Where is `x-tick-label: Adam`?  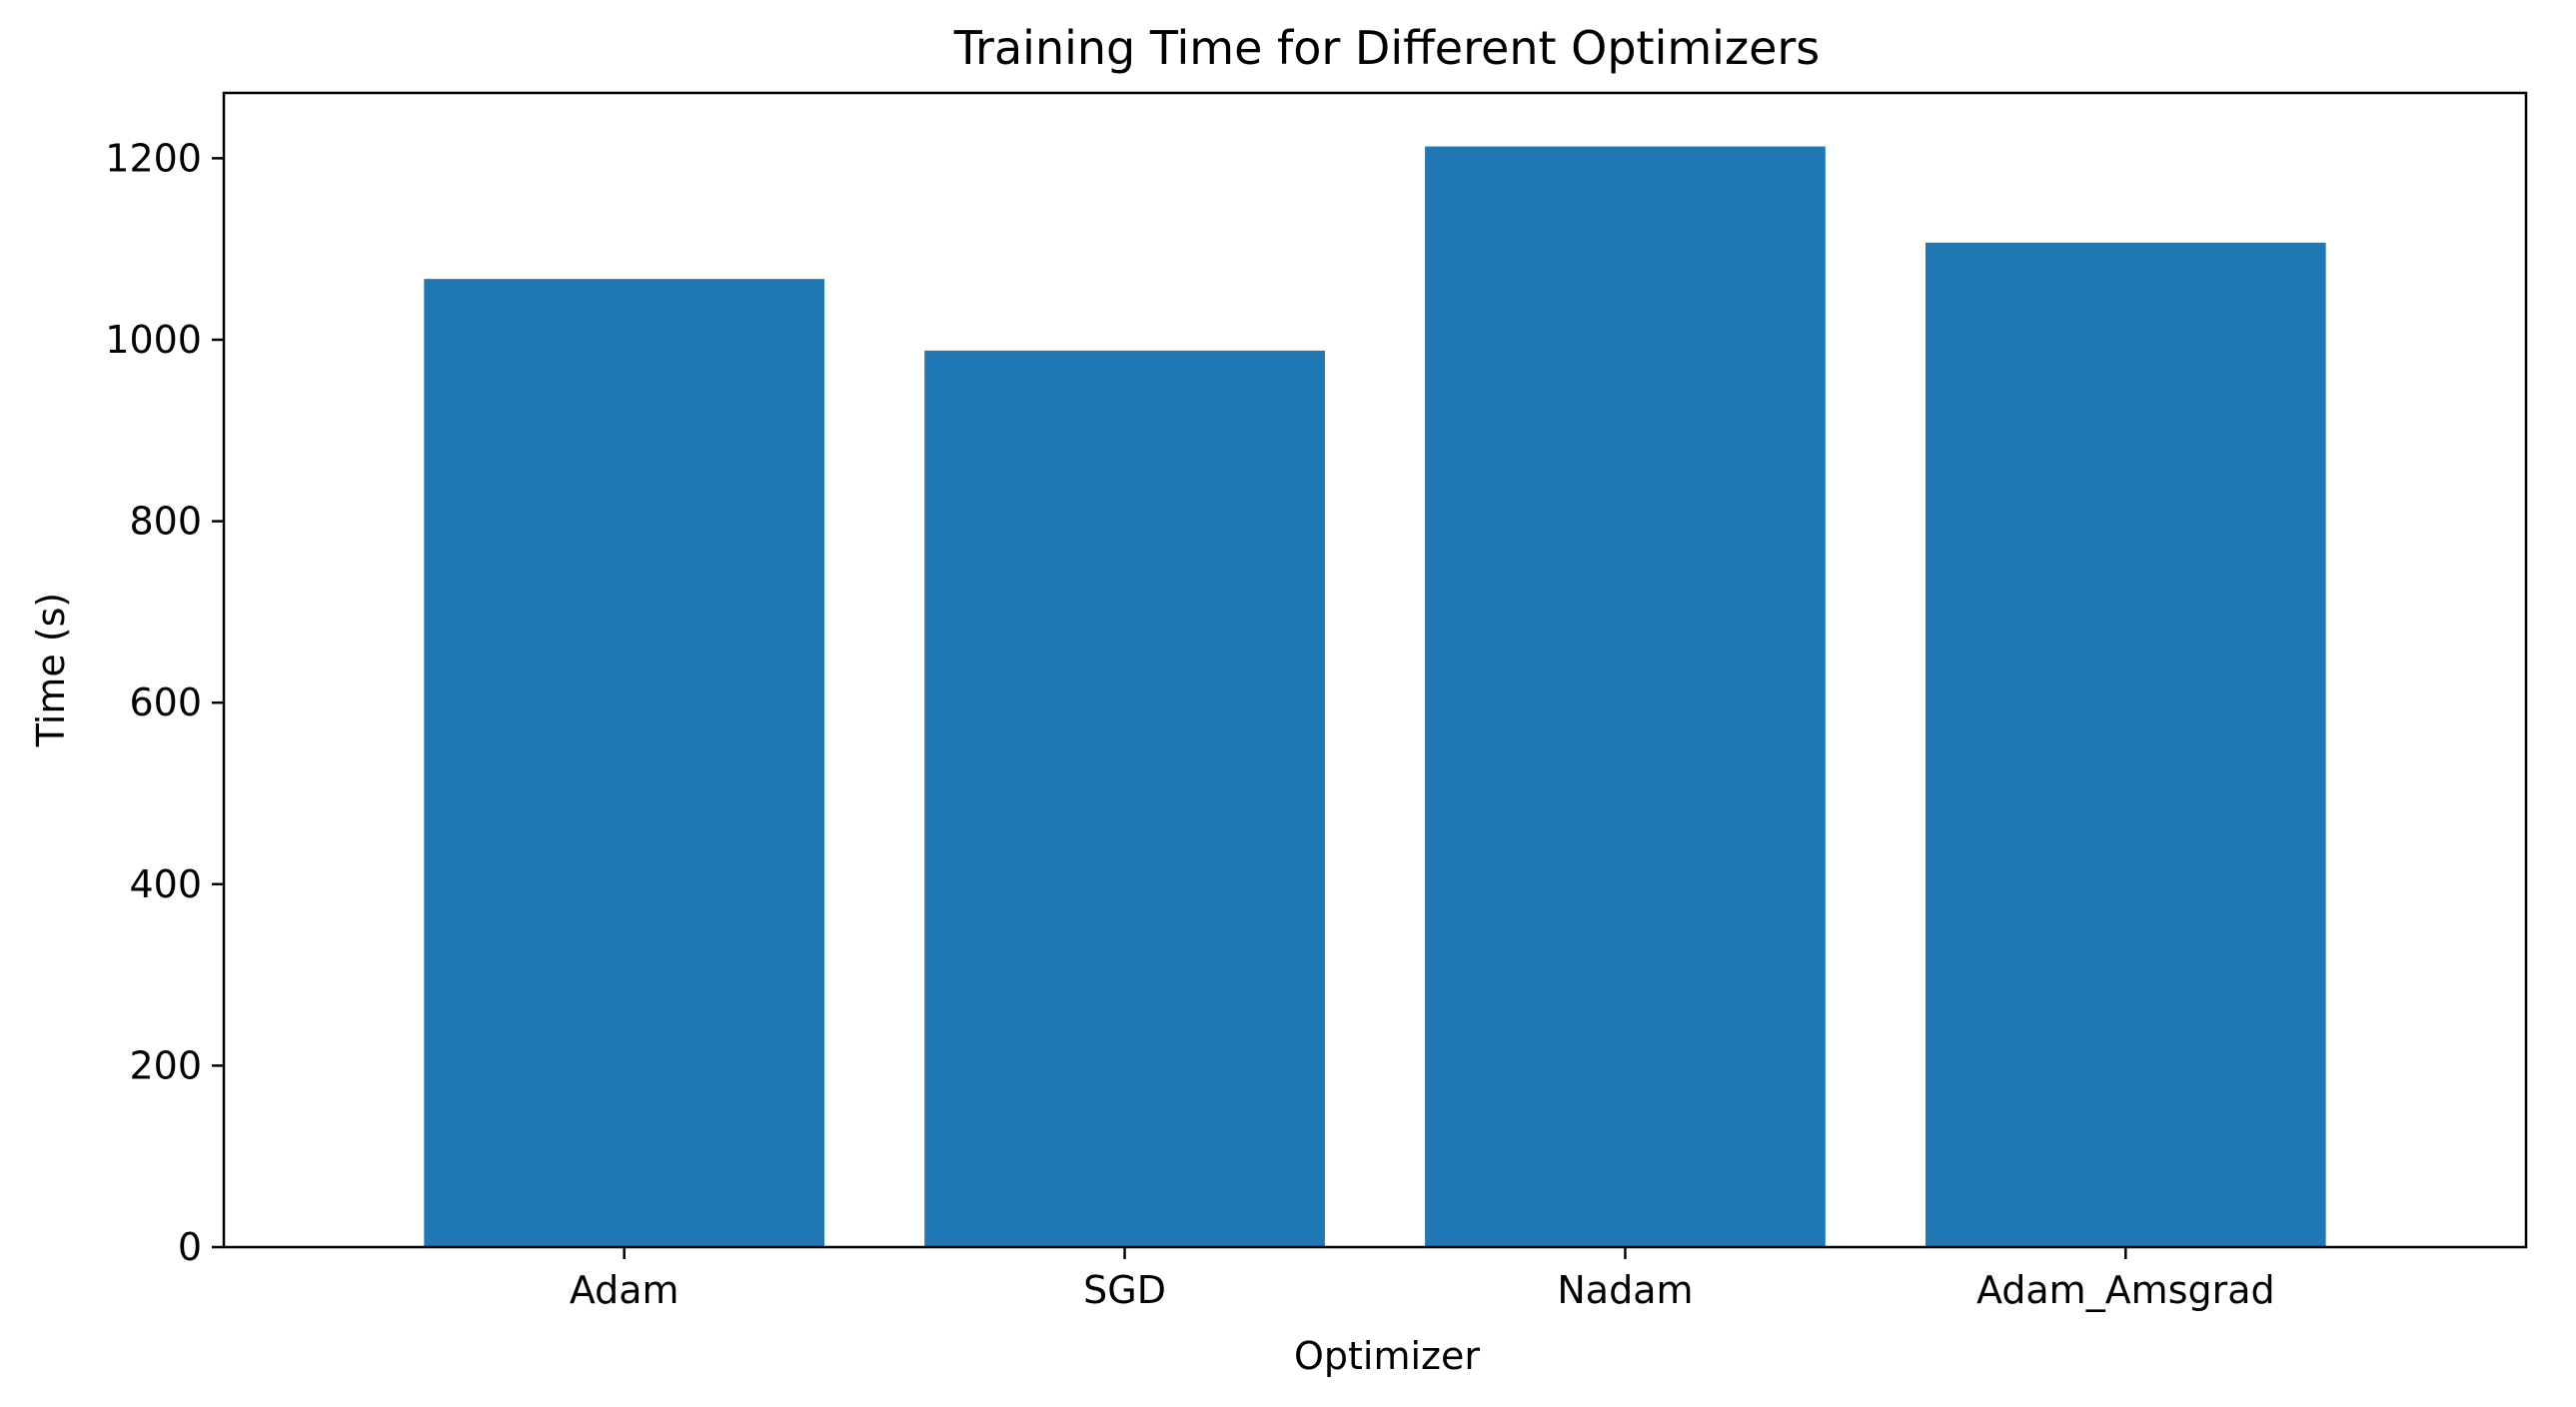
x-tick-label: Adam is located at coordinates (624, 1290).